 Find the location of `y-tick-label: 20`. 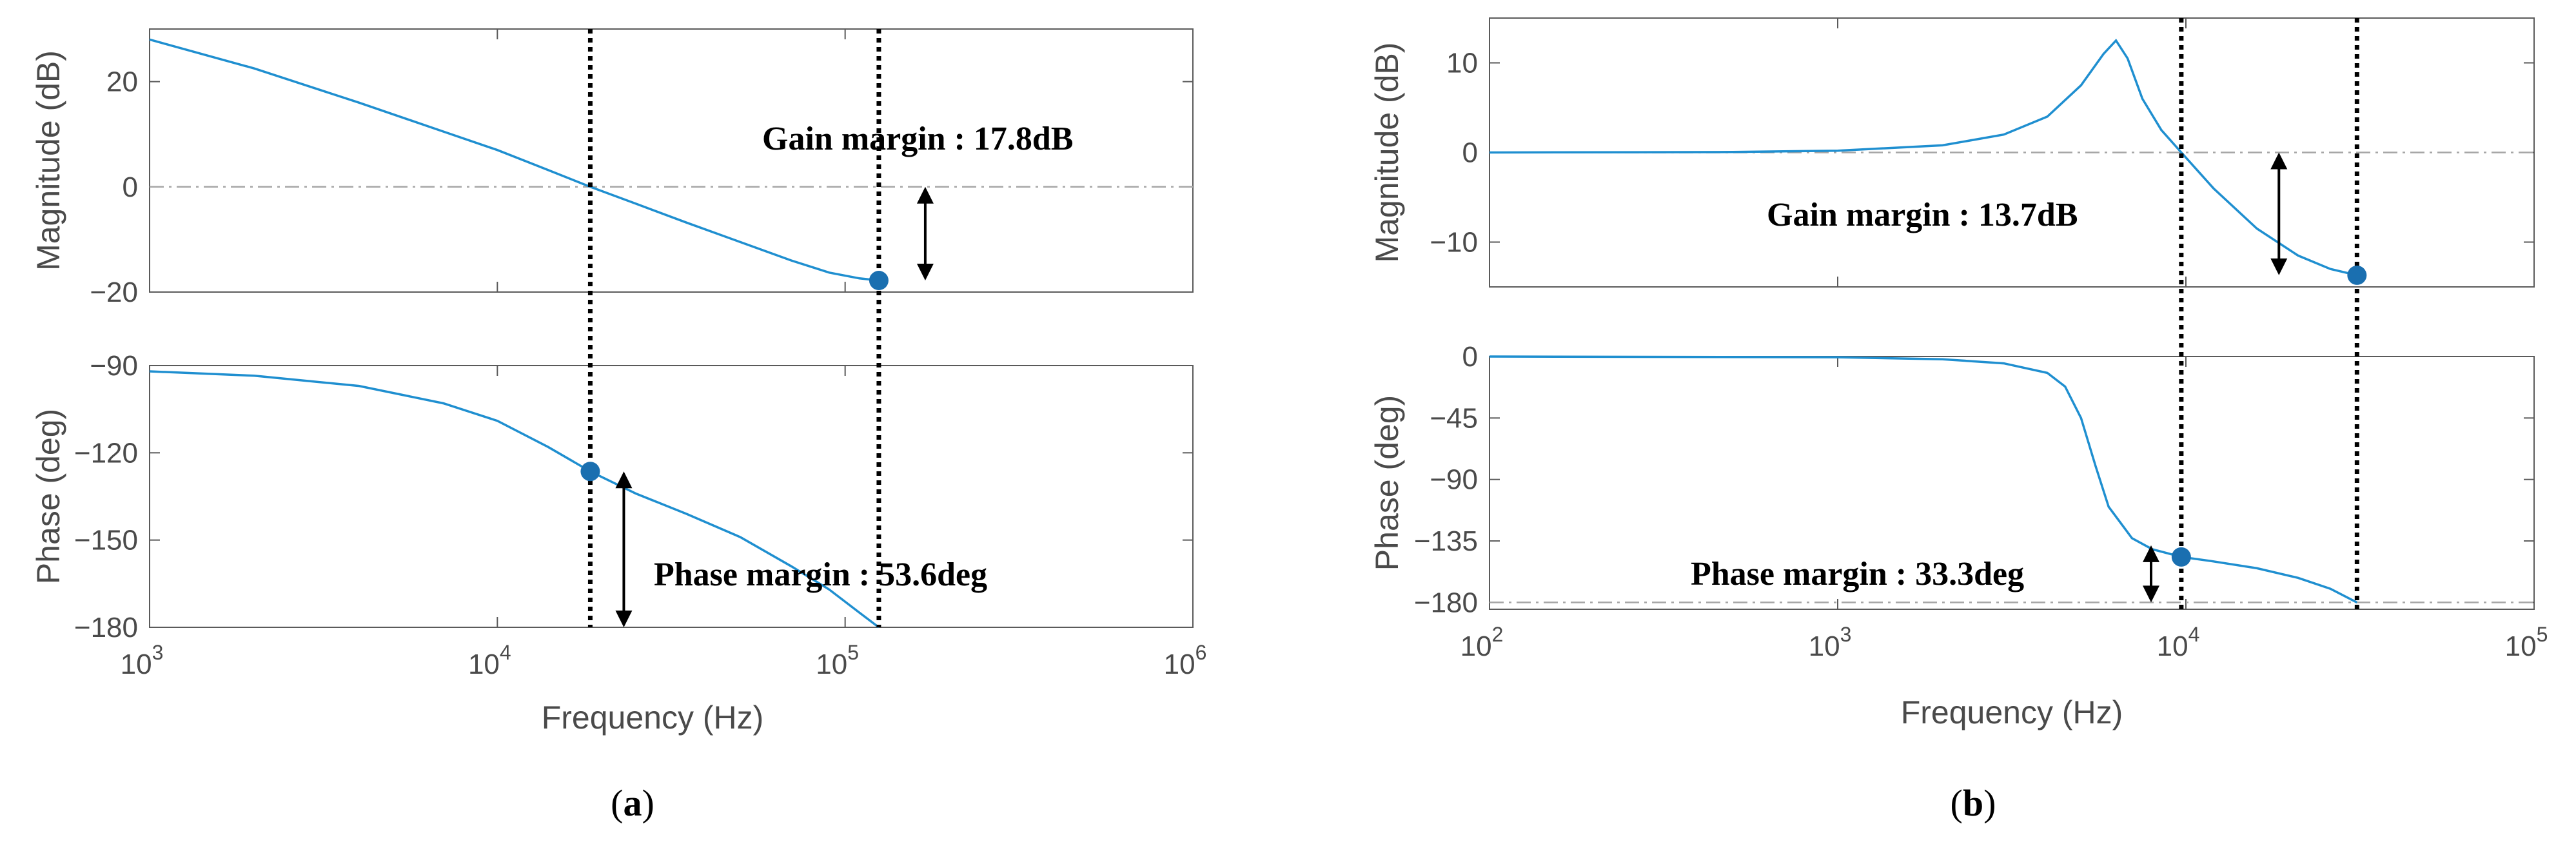

y-tick-label: 20 is located at coordinates (122, 82).